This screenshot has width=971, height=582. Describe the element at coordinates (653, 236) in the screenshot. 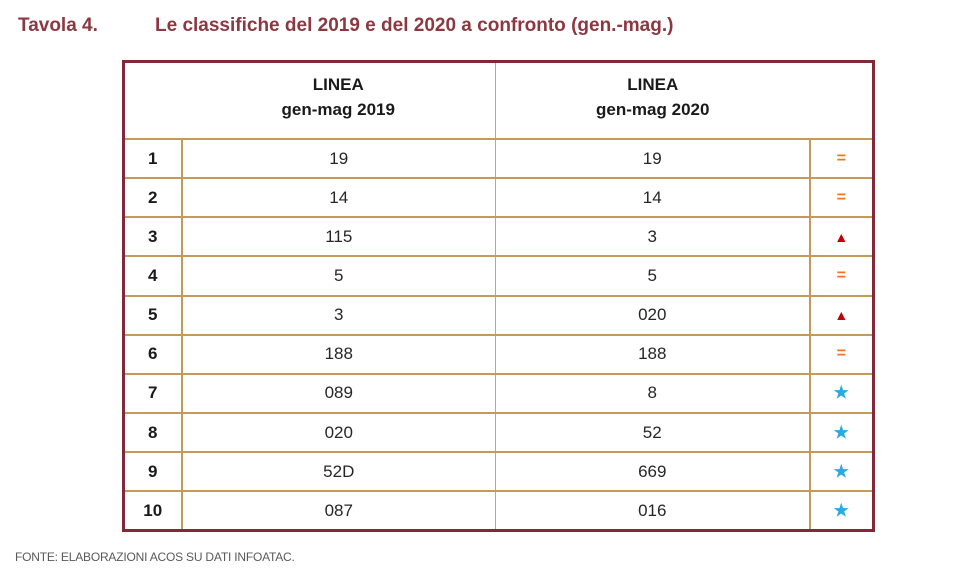

I see `value-2020-cell: 3` at that location.